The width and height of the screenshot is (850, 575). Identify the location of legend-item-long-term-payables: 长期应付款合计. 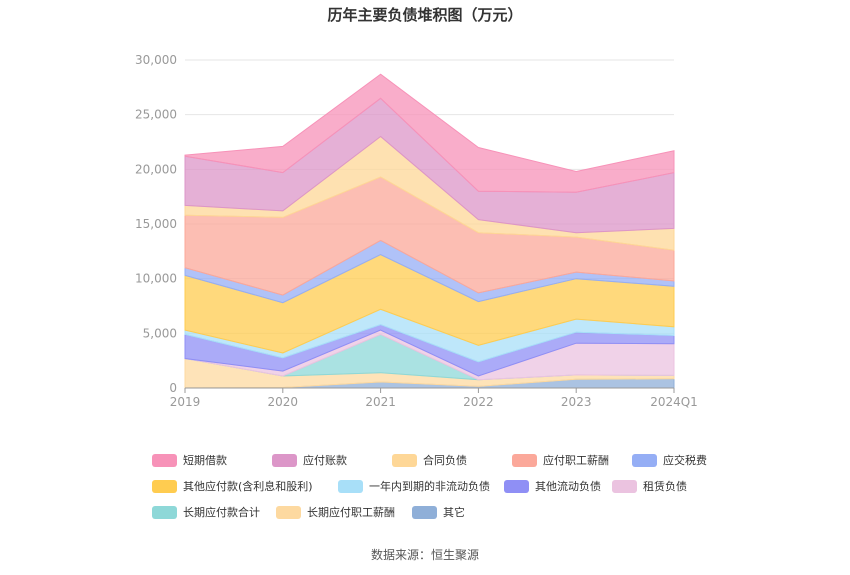
(214, 512).